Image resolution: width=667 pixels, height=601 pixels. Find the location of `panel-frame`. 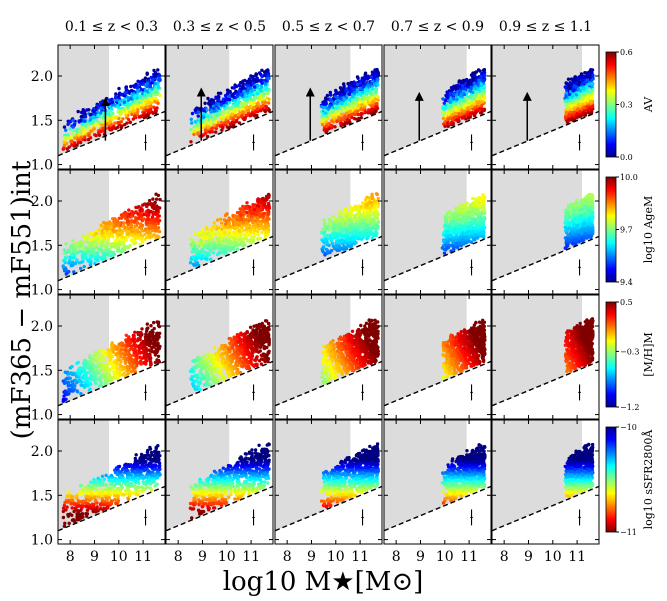

panel-frame is located at coordinates (111, 232).